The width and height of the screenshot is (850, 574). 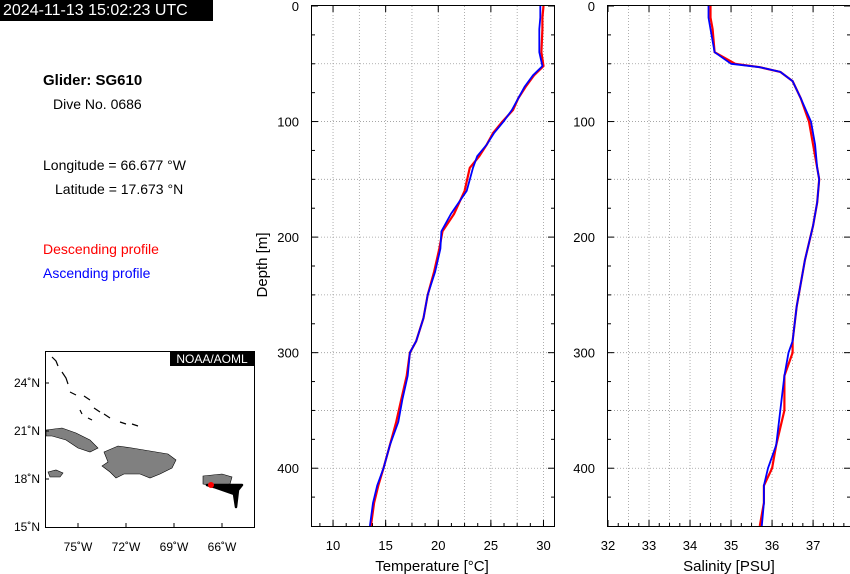 I want to click on salinity-y-tick-label: 400, so click(x=584, y=468).